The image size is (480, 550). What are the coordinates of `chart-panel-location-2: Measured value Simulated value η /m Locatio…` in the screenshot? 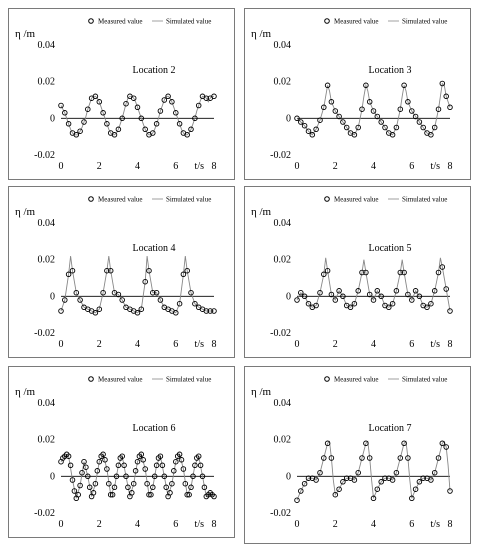 It's located at (121, 94).